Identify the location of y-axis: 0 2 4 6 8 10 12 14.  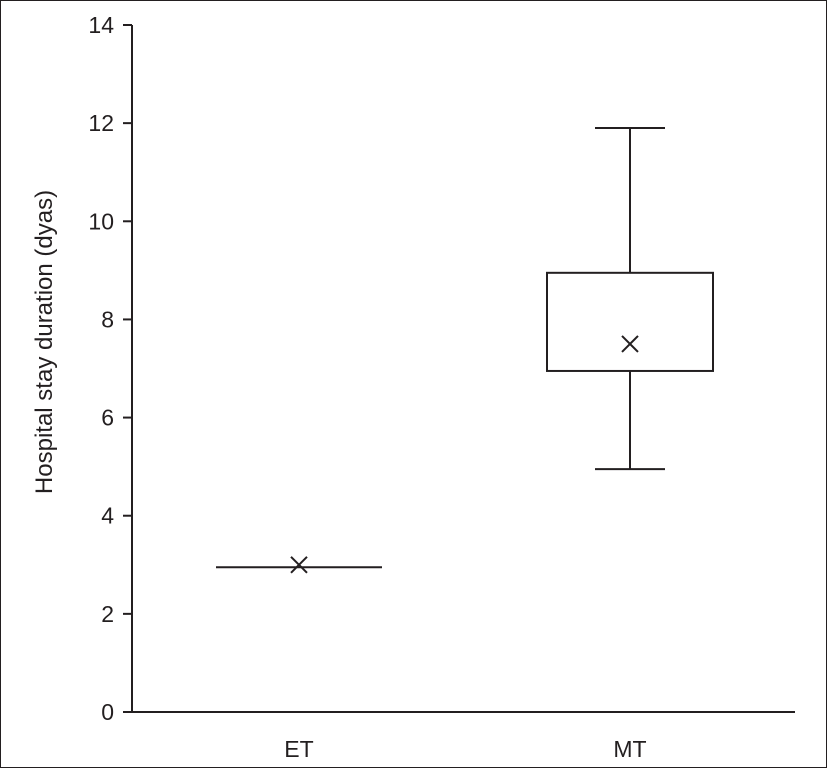
(110, 368).